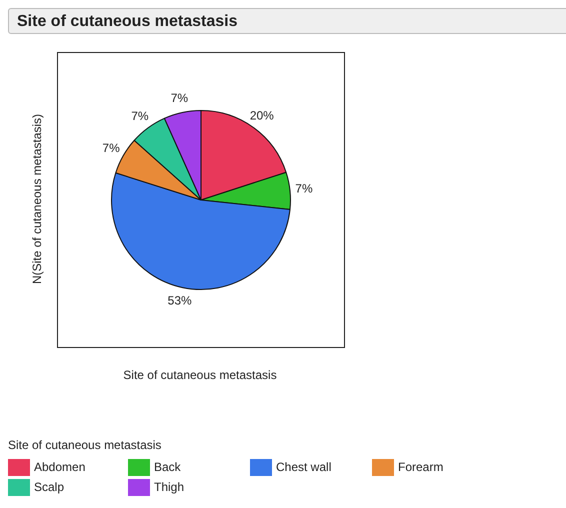 Image resolution: width=566 pixels, height=508 pixels. I want to click on data-label: 20%, so click(262, 115).